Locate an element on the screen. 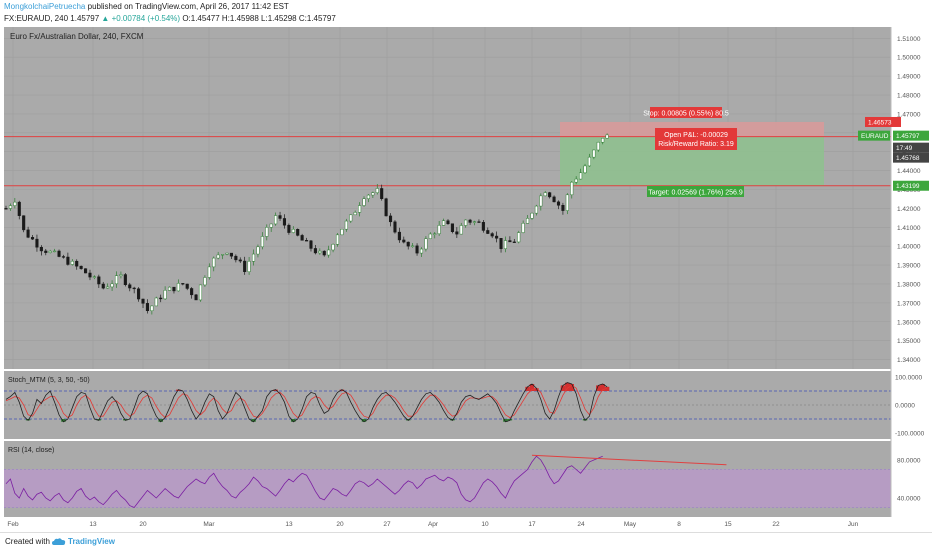  stop-label-box is located at coordinates (686, 112).